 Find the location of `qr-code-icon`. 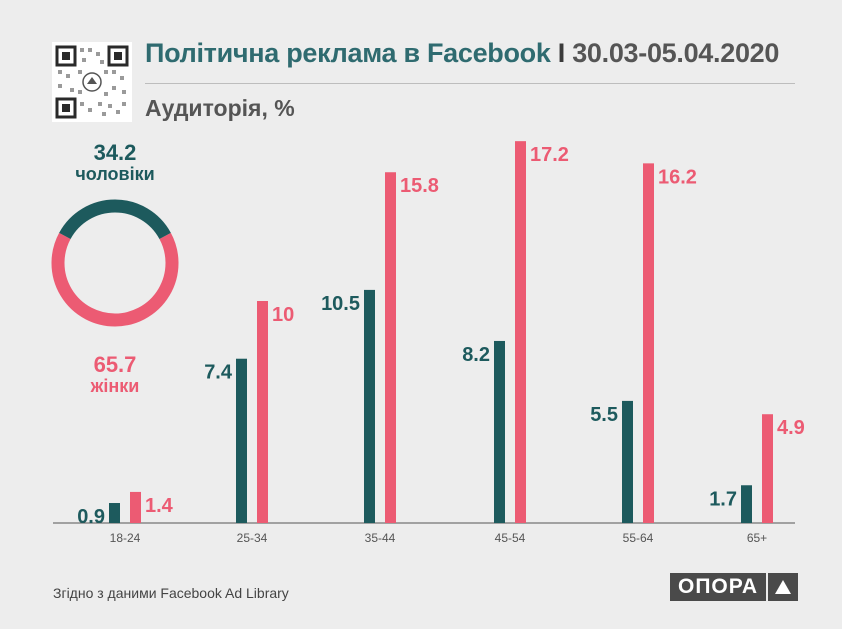

qr-code-icon is located at coordinates (92, 82).